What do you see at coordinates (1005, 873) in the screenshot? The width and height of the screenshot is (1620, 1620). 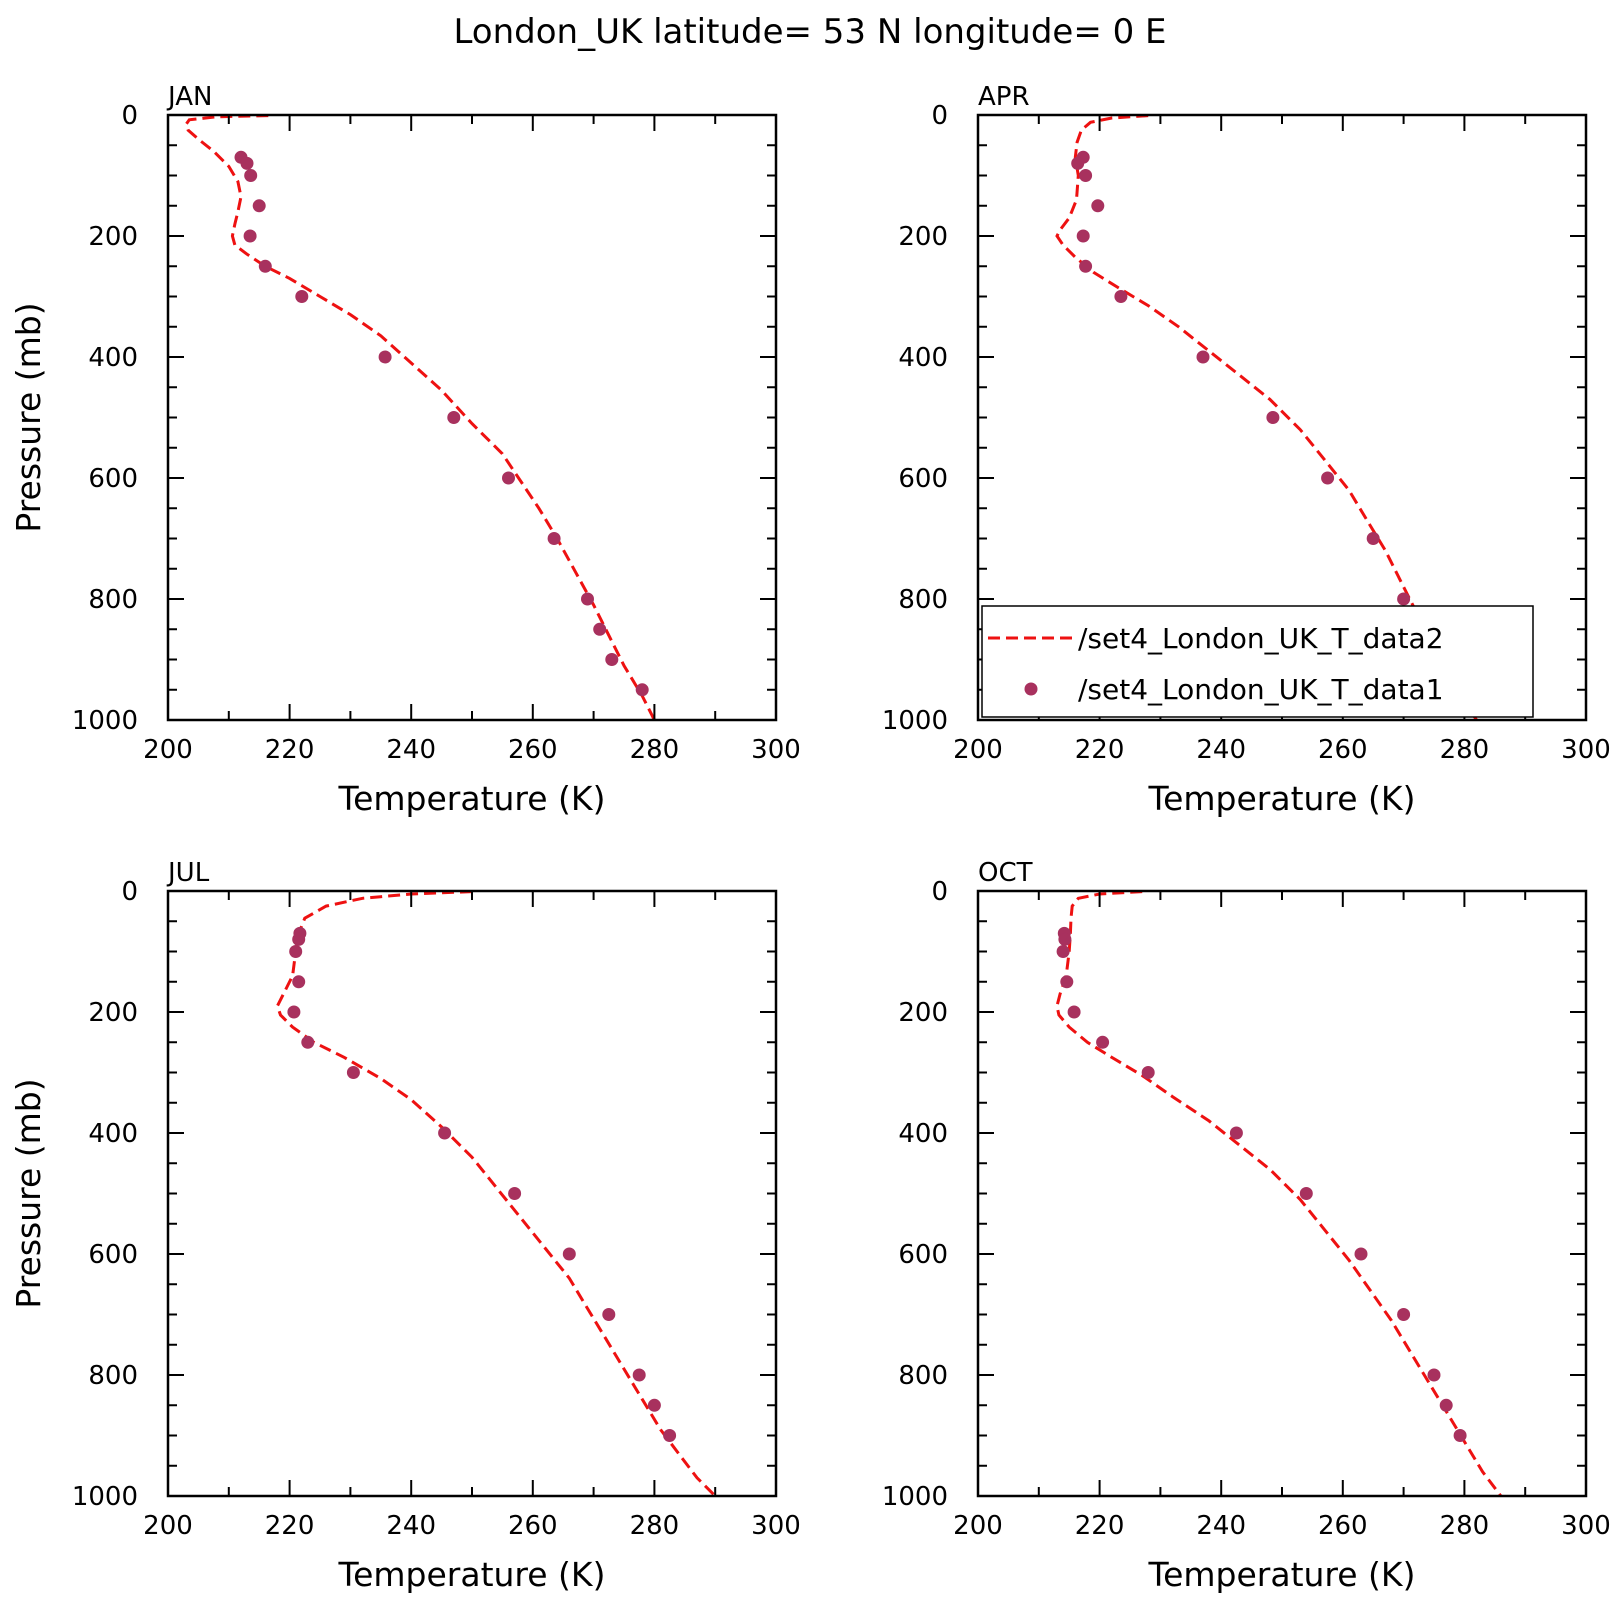 I see `panel-label: OCT` at bounding box center [1005, 873].